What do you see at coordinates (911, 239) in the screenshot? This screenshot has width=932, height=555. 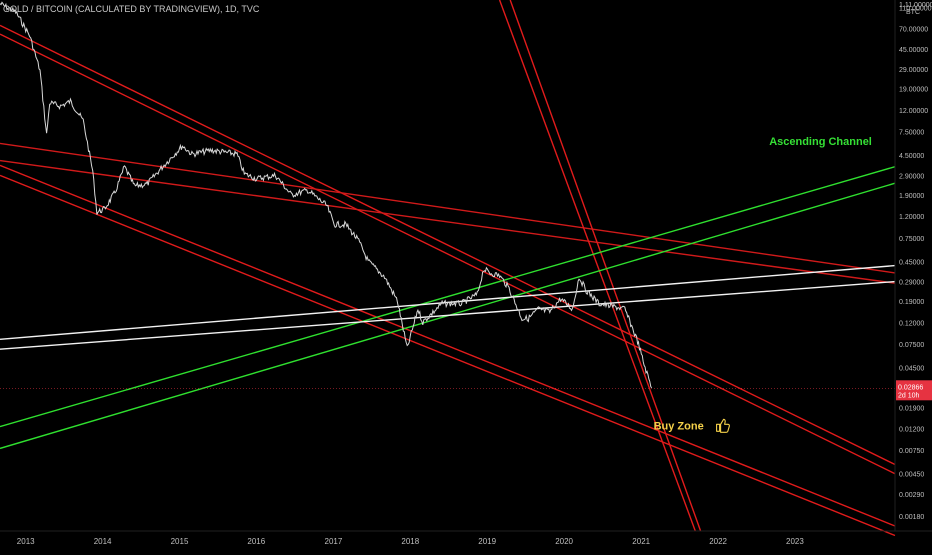 I see `price-tick-label: 0.75000` at bounding box center [911, 239].